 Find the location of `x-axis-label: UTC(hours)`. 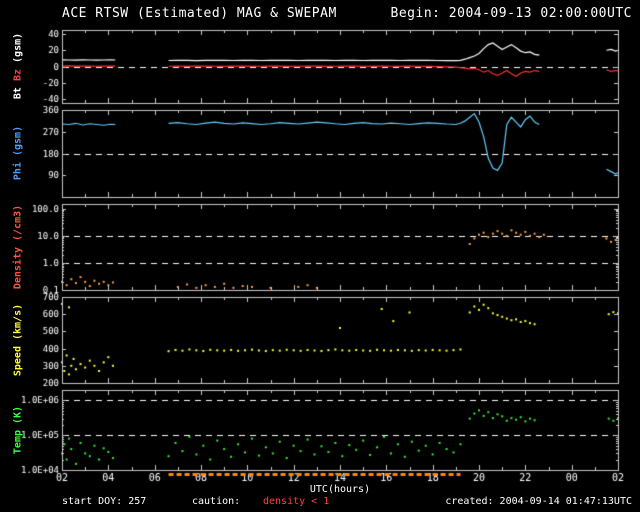

x-axis-label: UTC(hours) is located at coordinates (340, 489).